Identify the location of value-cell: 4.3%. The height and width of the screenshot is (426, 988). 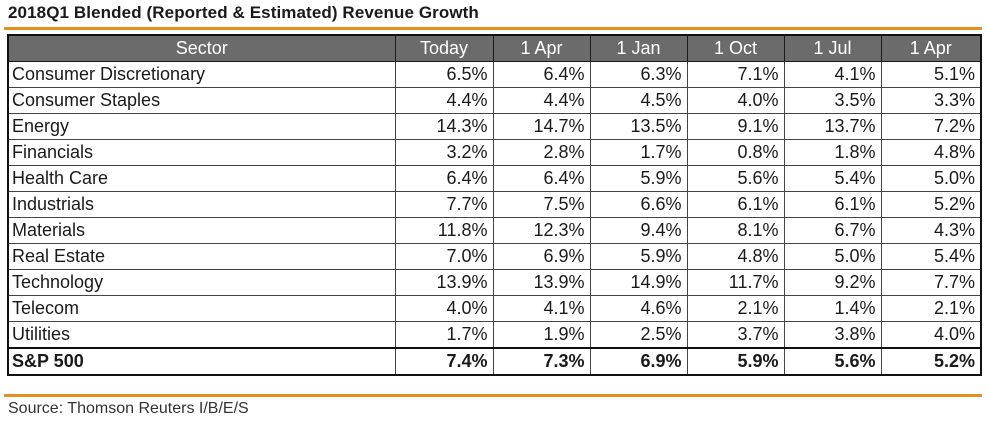
(931, 230).